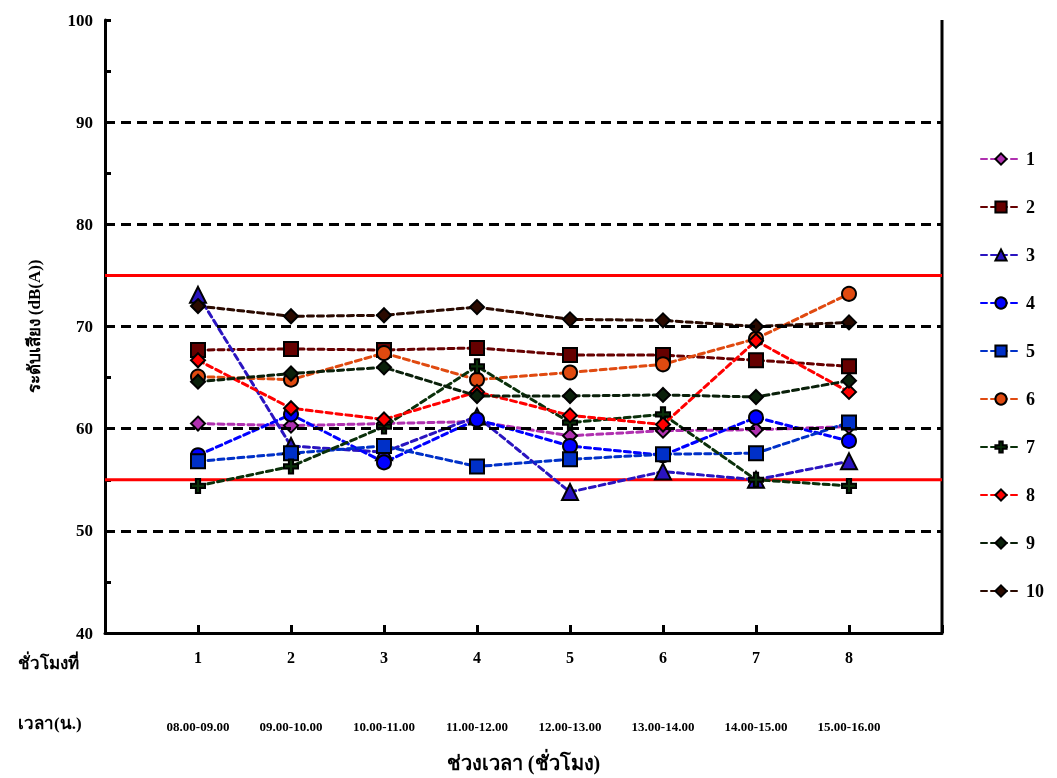  What do you see at coordinates (570, 657) in the screenshot?
I see `x-tick-label: 5` at bounding box center [570, 657].